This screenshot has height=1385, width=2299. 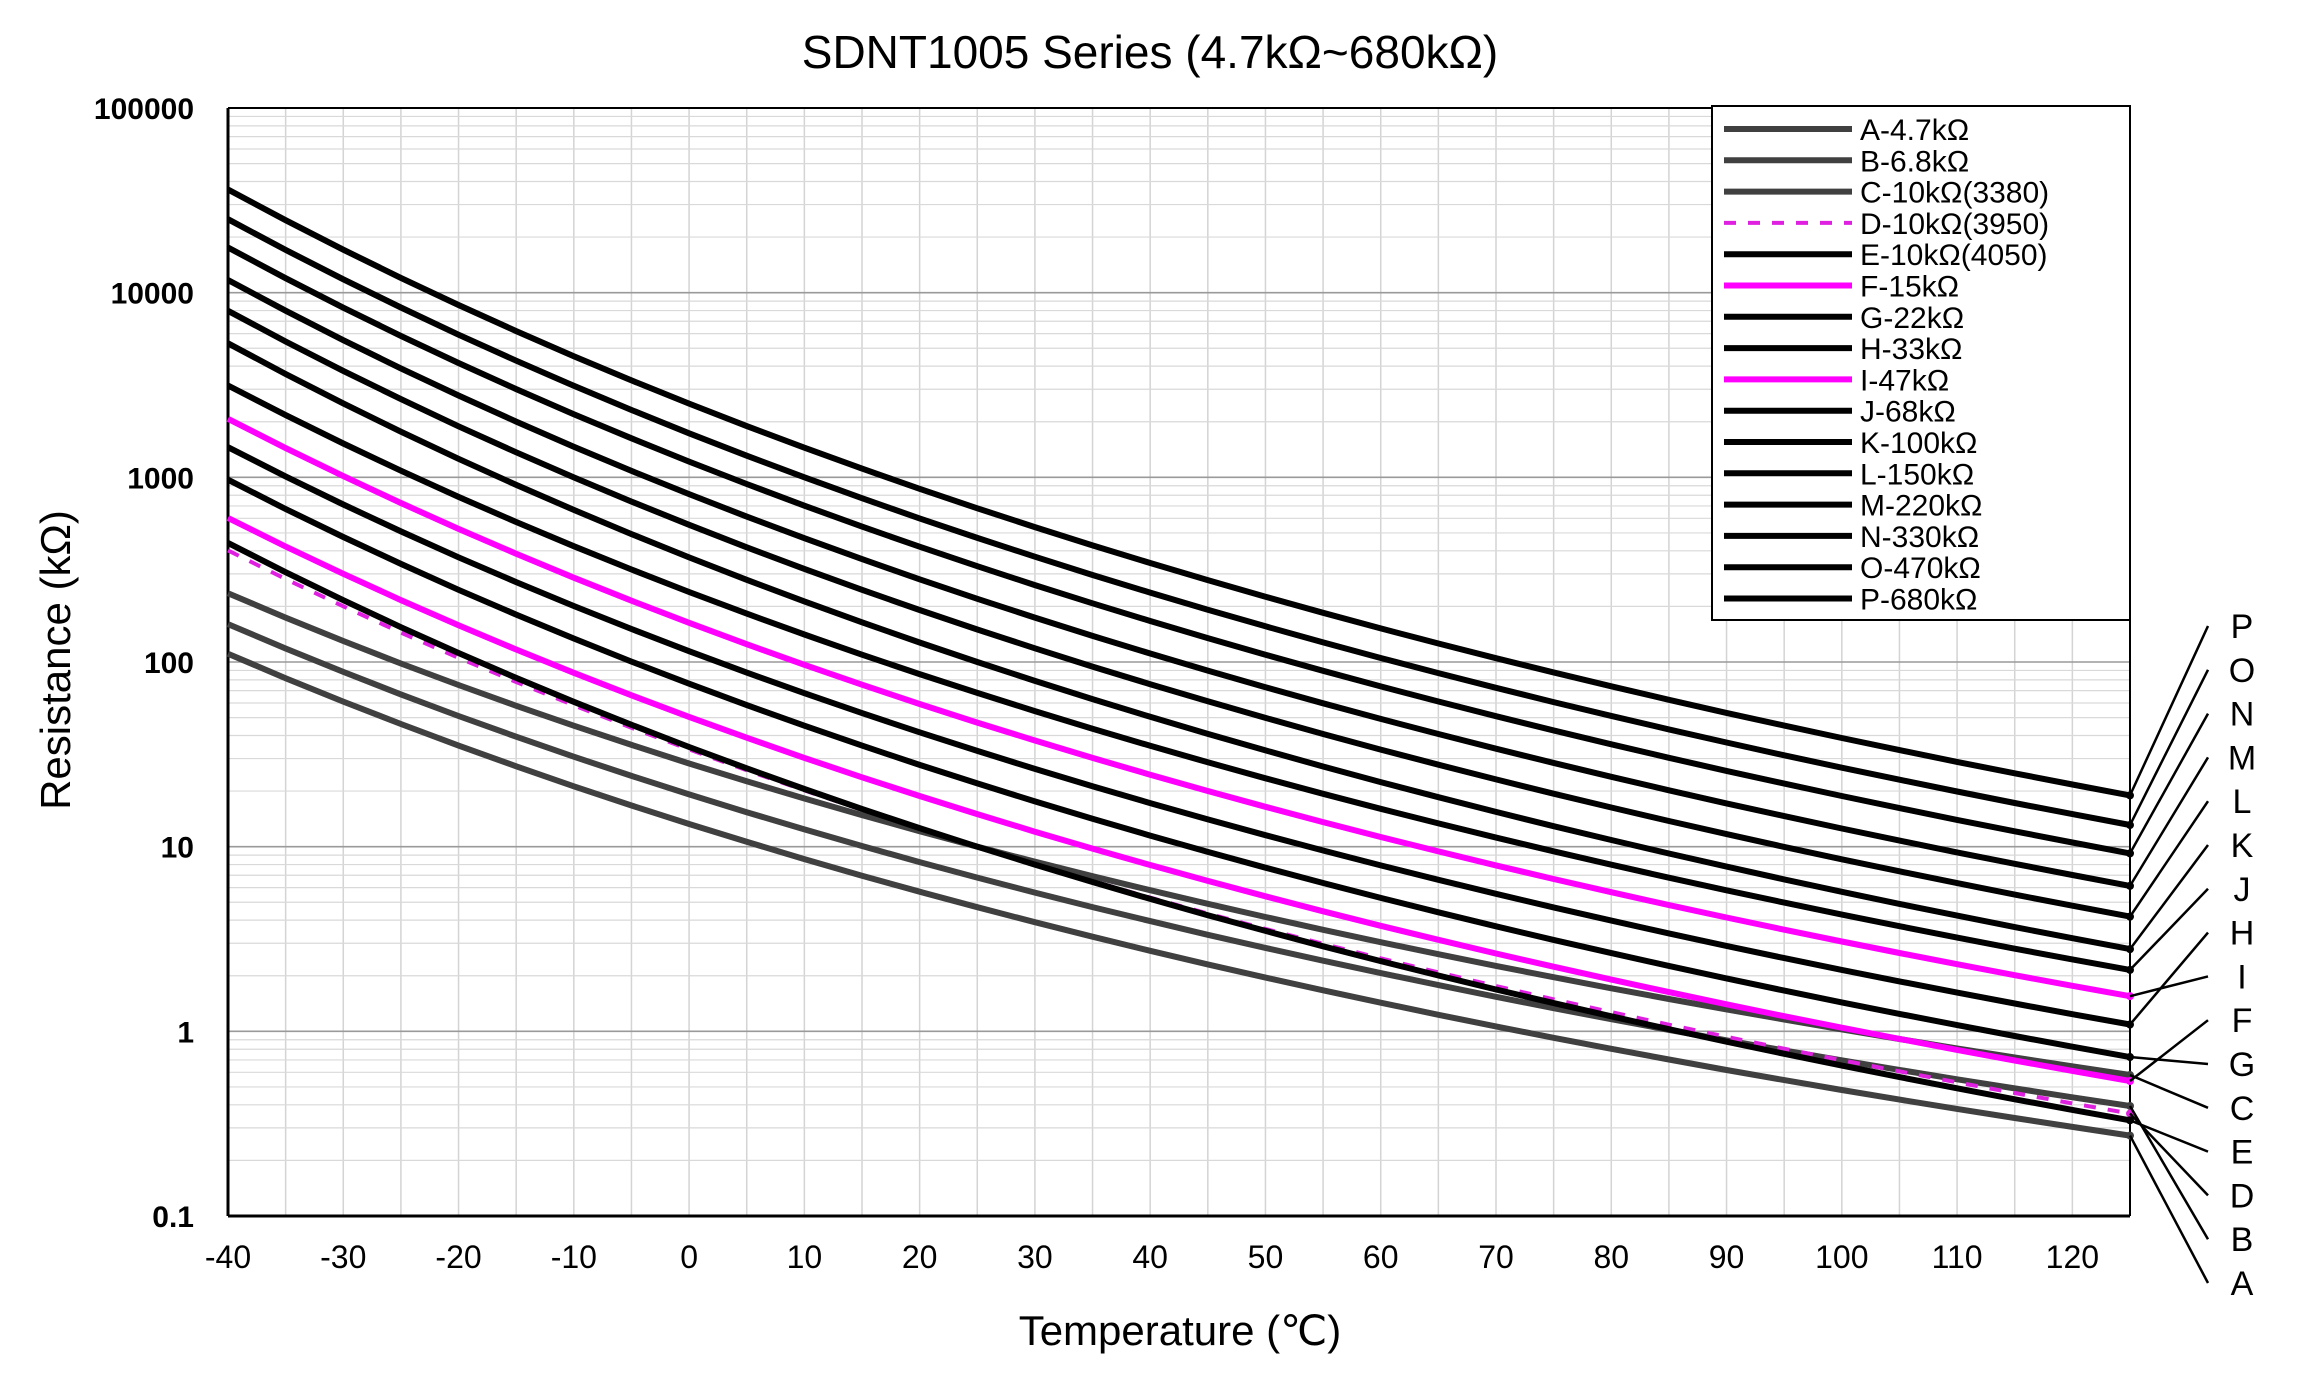 What do you see at coordinates (1150, 1257) in the screenshot?
I see `x-tick-label: 40` at bounding box center [1150, 1257].